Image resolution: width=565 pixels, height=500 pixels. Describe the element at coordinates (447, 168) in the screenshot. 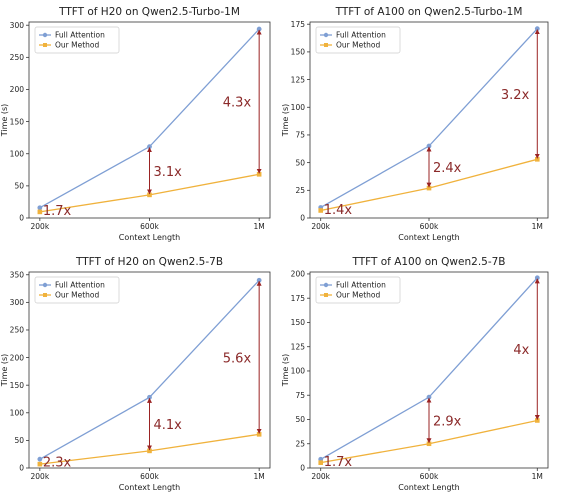

I see `speedup-label: 2.4x` at that location.